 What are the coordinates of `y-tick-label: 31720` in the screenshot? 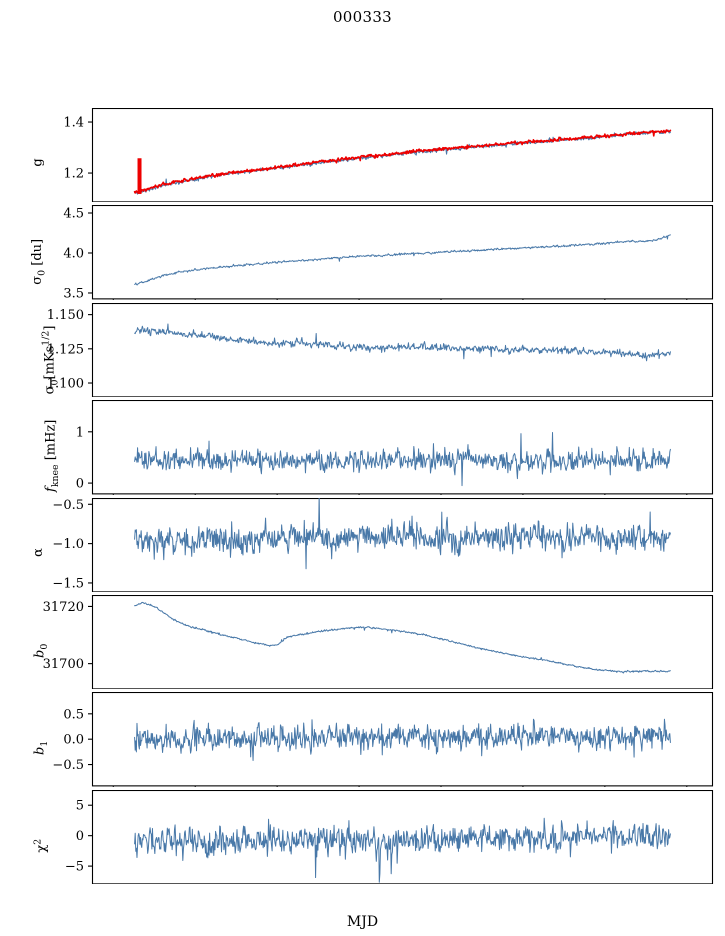 It's located at (63, 607).